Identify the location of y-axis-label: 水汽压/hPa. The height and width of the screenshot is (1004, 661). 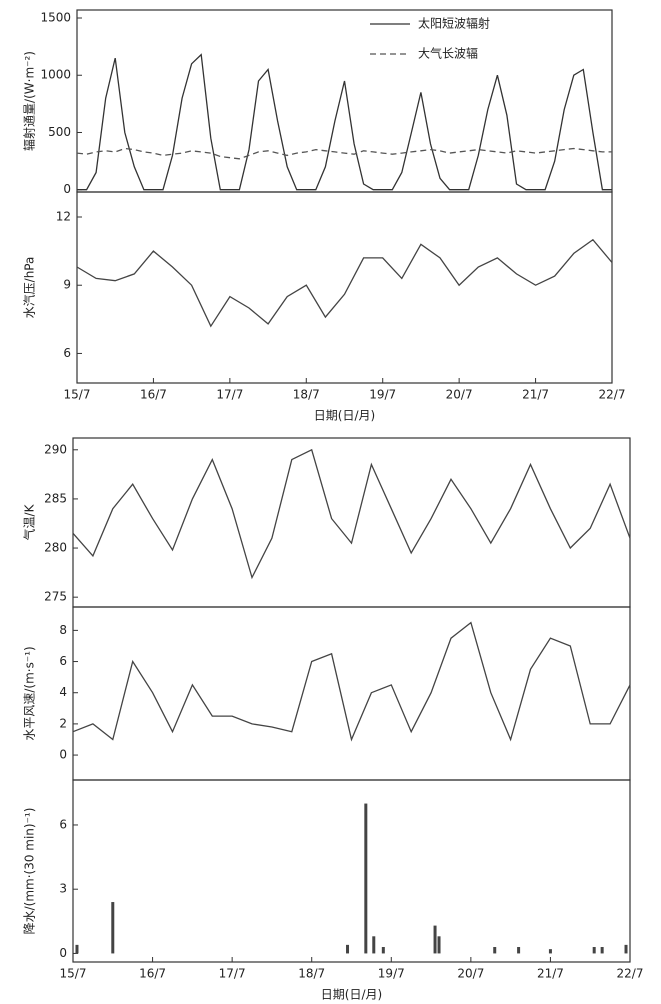
(29, 288).